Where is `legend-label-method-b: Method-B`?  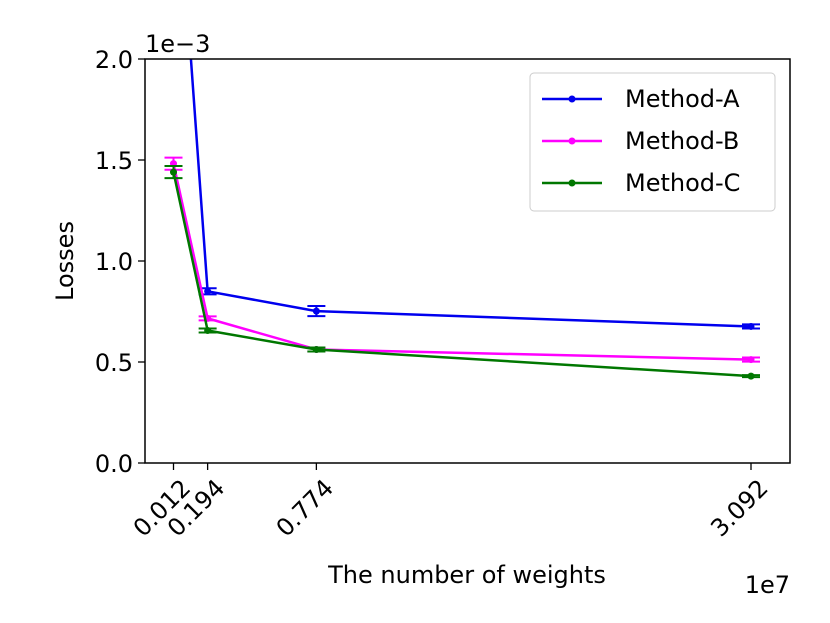
legend-label-method-b: Method-B is located at coordinates (682, 141).